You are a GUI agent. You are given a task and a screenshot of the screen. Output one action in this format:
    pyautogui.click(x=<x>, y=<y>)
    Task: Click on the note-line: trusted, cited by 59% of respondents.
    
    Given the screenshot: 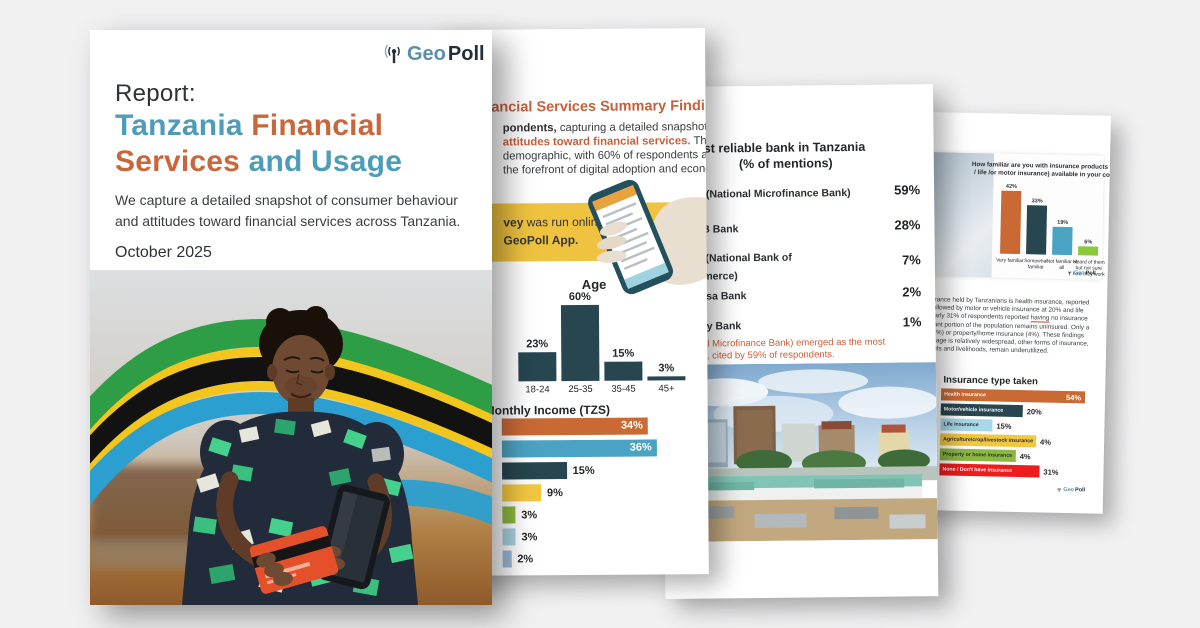 What is the action you would take?
    pyautogui.click(x=756, y=355)
    